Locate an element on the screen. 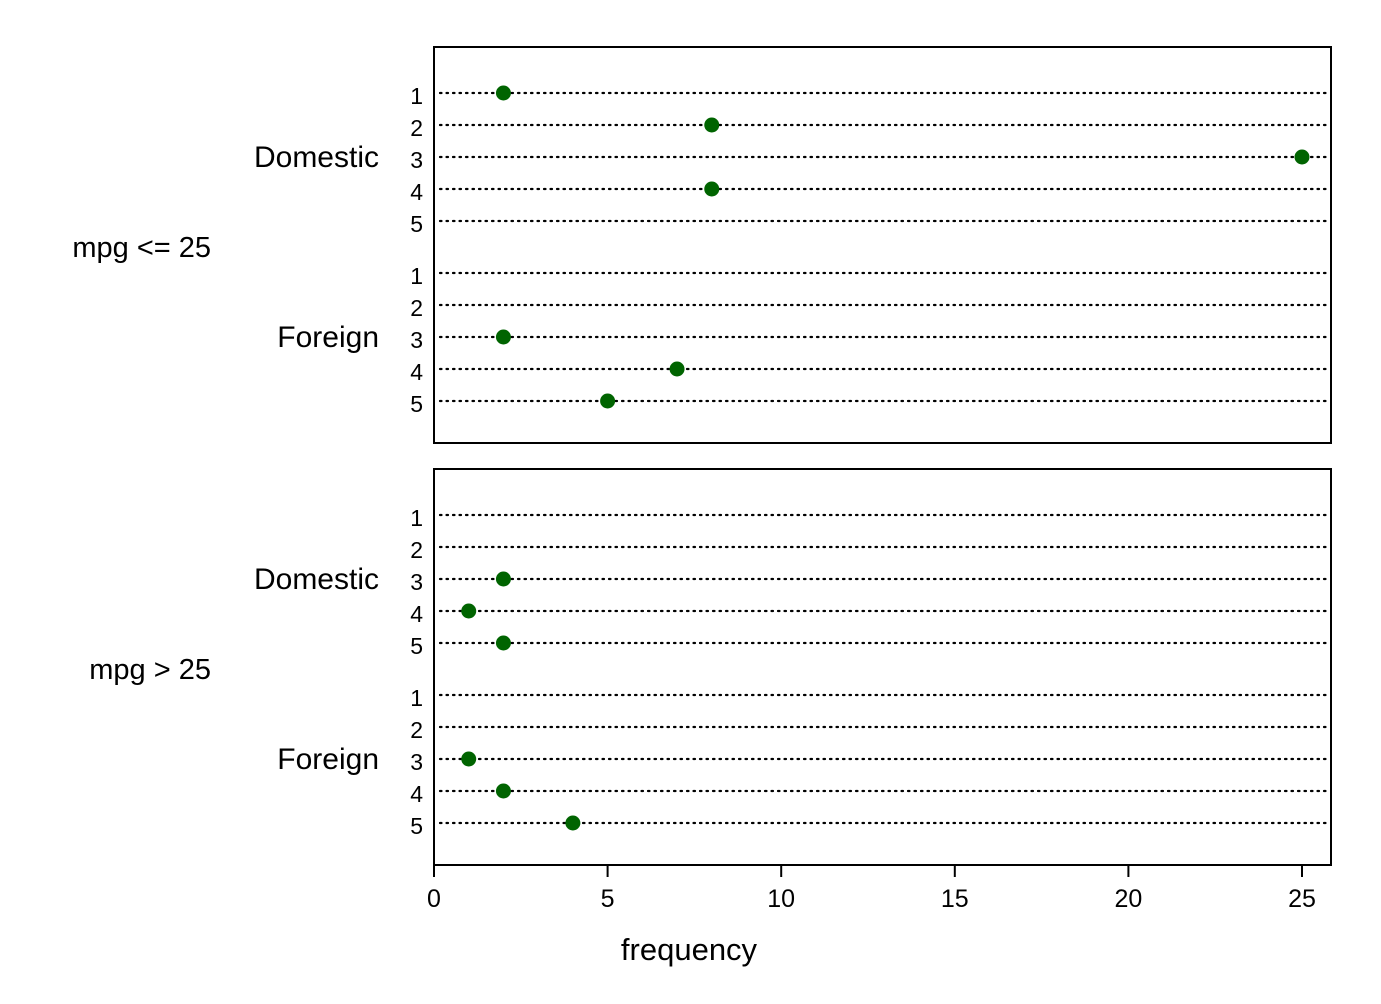 The image size is (1381, 1004). x-tick-label: 20 is located at coordinates (1128, 899).